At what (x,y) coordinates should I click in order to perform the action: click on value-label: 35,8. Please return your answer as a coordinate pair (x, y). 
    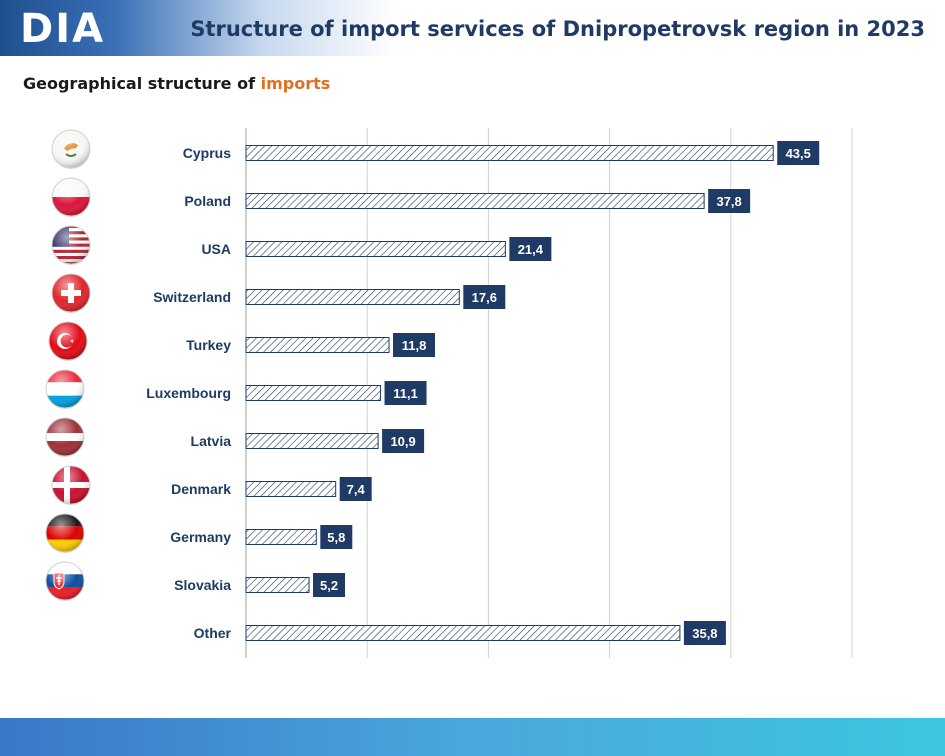
    Looking at the image, I should click on (704, 633).